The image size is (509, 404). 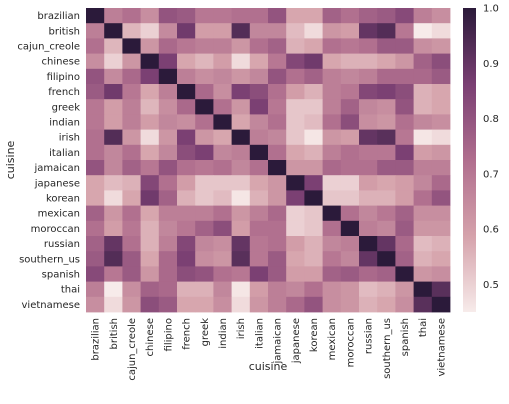 I want to click on x-tick-label: filipino, so click(x=168, y=334).